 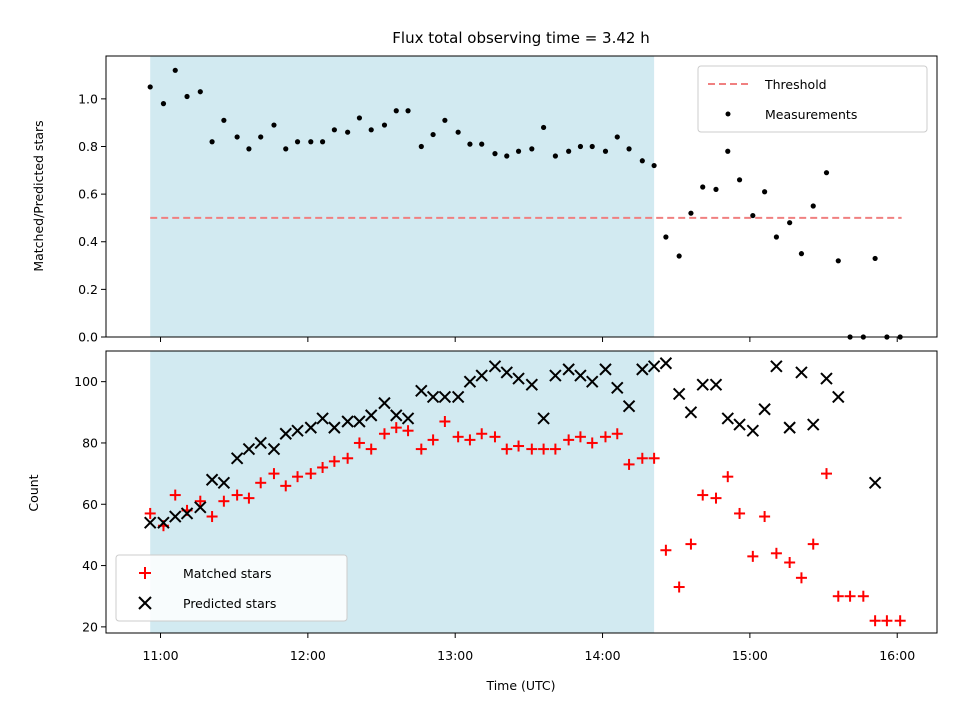 What do you see at coordinates (88, 337) in the screenshot?
I see `ratio-y-tick-label: 0.0` at bounding box center [88, 337].